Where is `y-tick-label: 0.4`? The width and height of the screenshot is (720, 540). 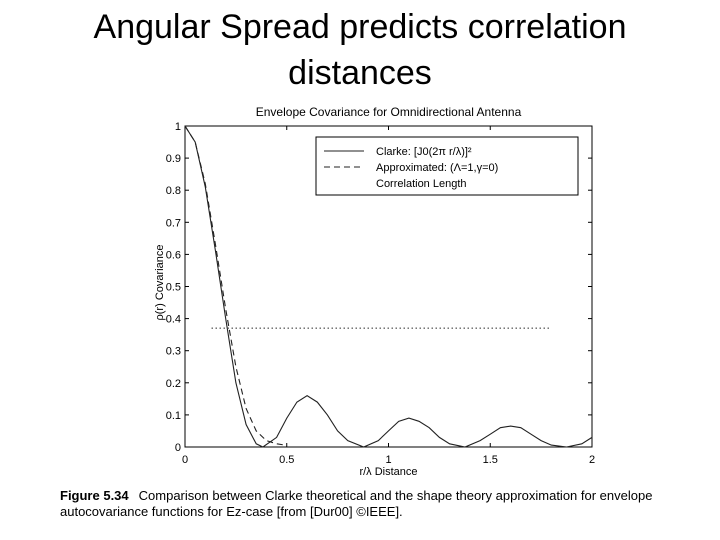 y-tick-label: 0.4 is located at coordinates (173, 320).